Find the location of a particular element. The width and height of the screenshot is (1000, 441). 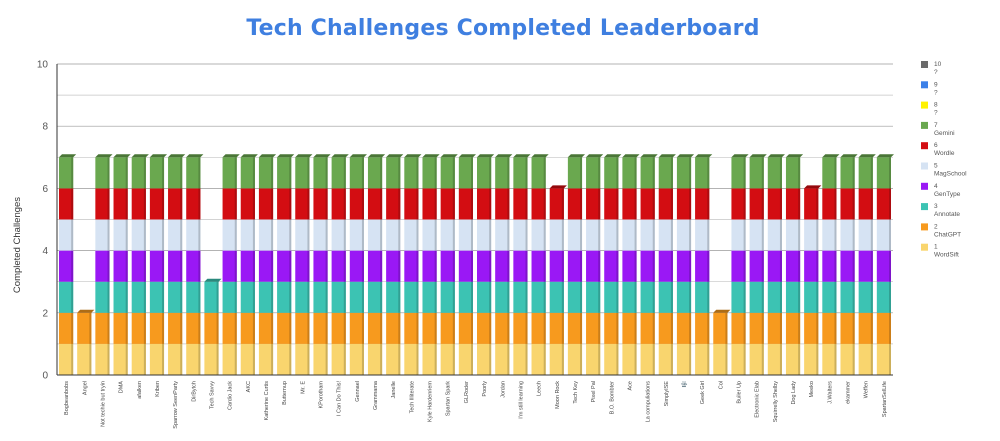

x-tick-label: Geek Girl is located at coordinates (703, 392).